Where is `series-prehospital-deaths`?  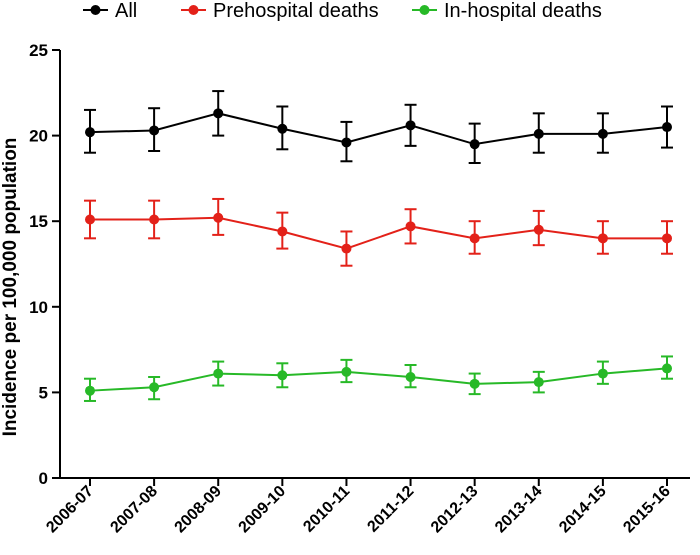 series-prehospital-deaths is located at coordinates (378, 232).